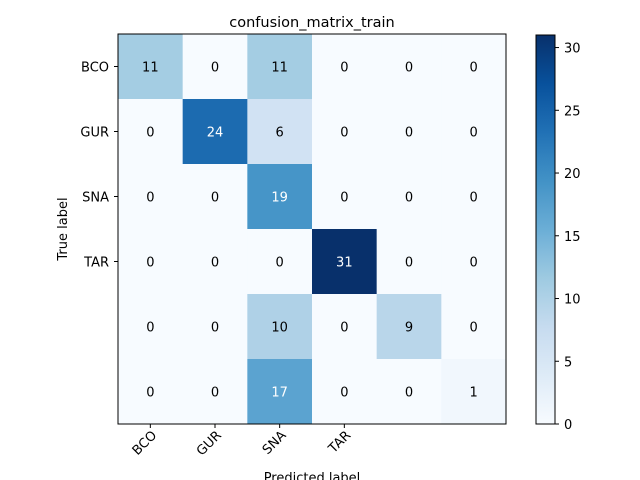  I want to click on y-tick-label: GUR, so click(94, 133).